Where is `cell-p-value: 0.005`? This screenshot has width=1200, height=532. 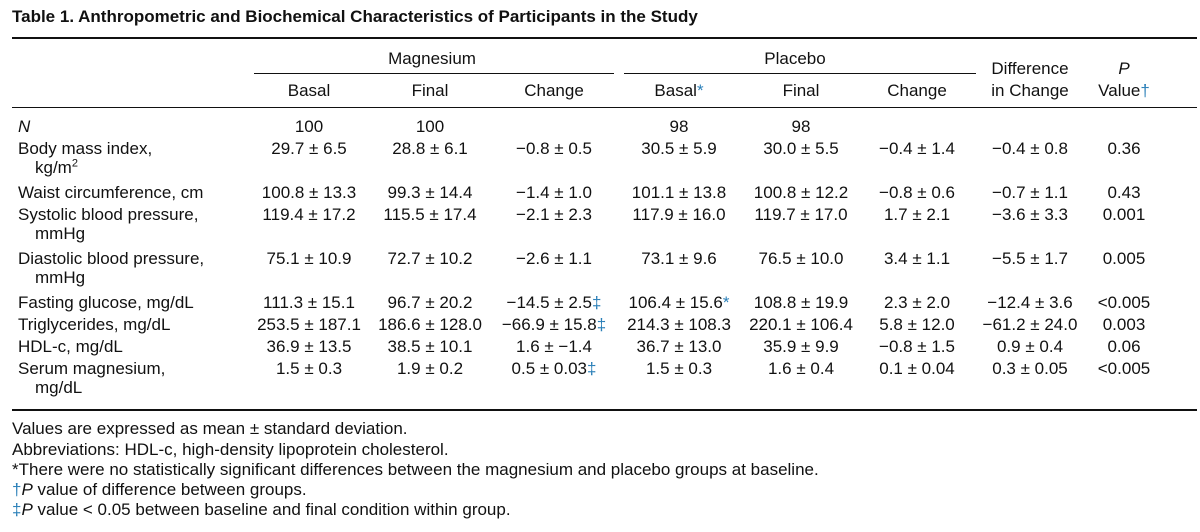 cell-p-value: 0.005 is located at coordinates (1124, 258).